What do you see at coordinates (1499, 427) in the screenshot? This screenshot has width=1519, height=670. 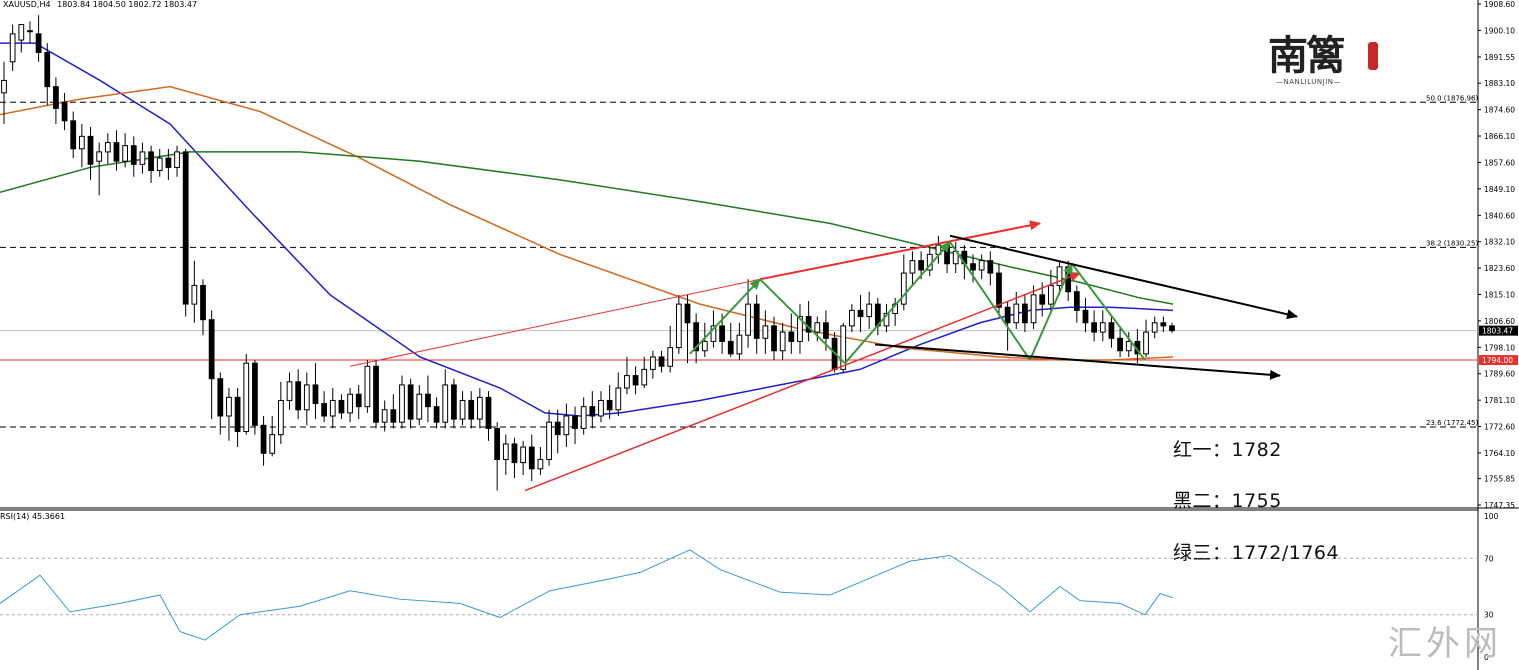 I see `price-axis-label: 1772.60` at bounding box center [1499, 427].